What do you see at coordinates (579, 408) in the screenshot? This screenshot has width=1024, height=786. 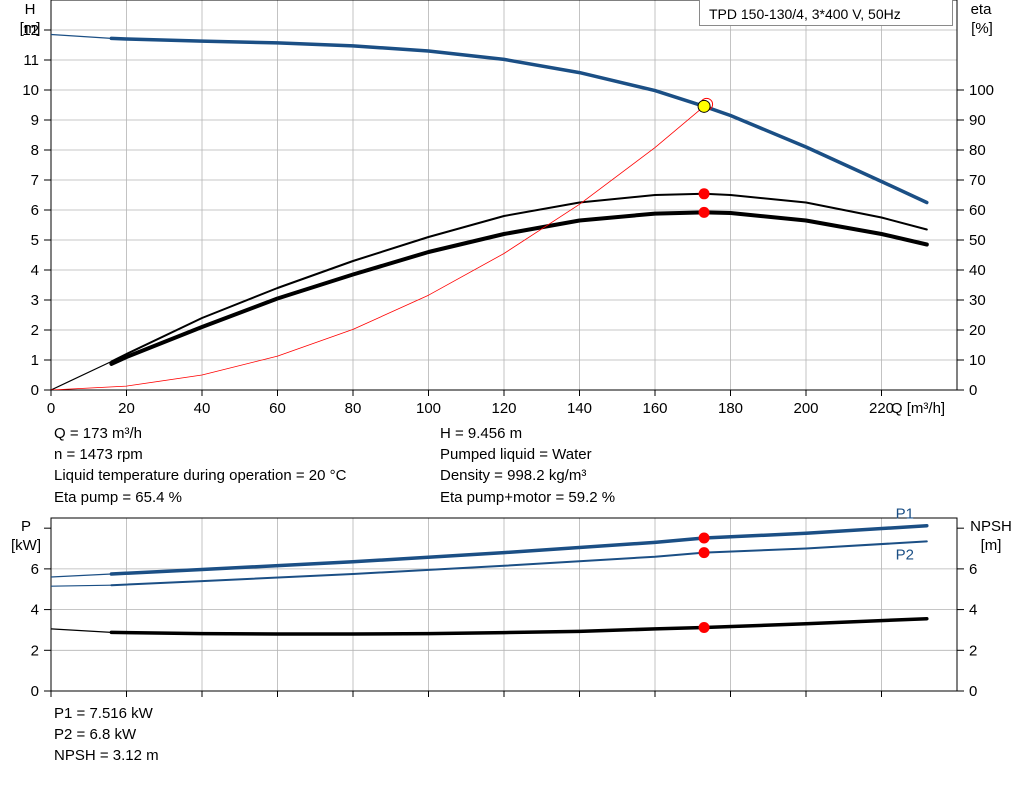 I see `top-xtick-label-140: 140` at bounding box center [579, 408].